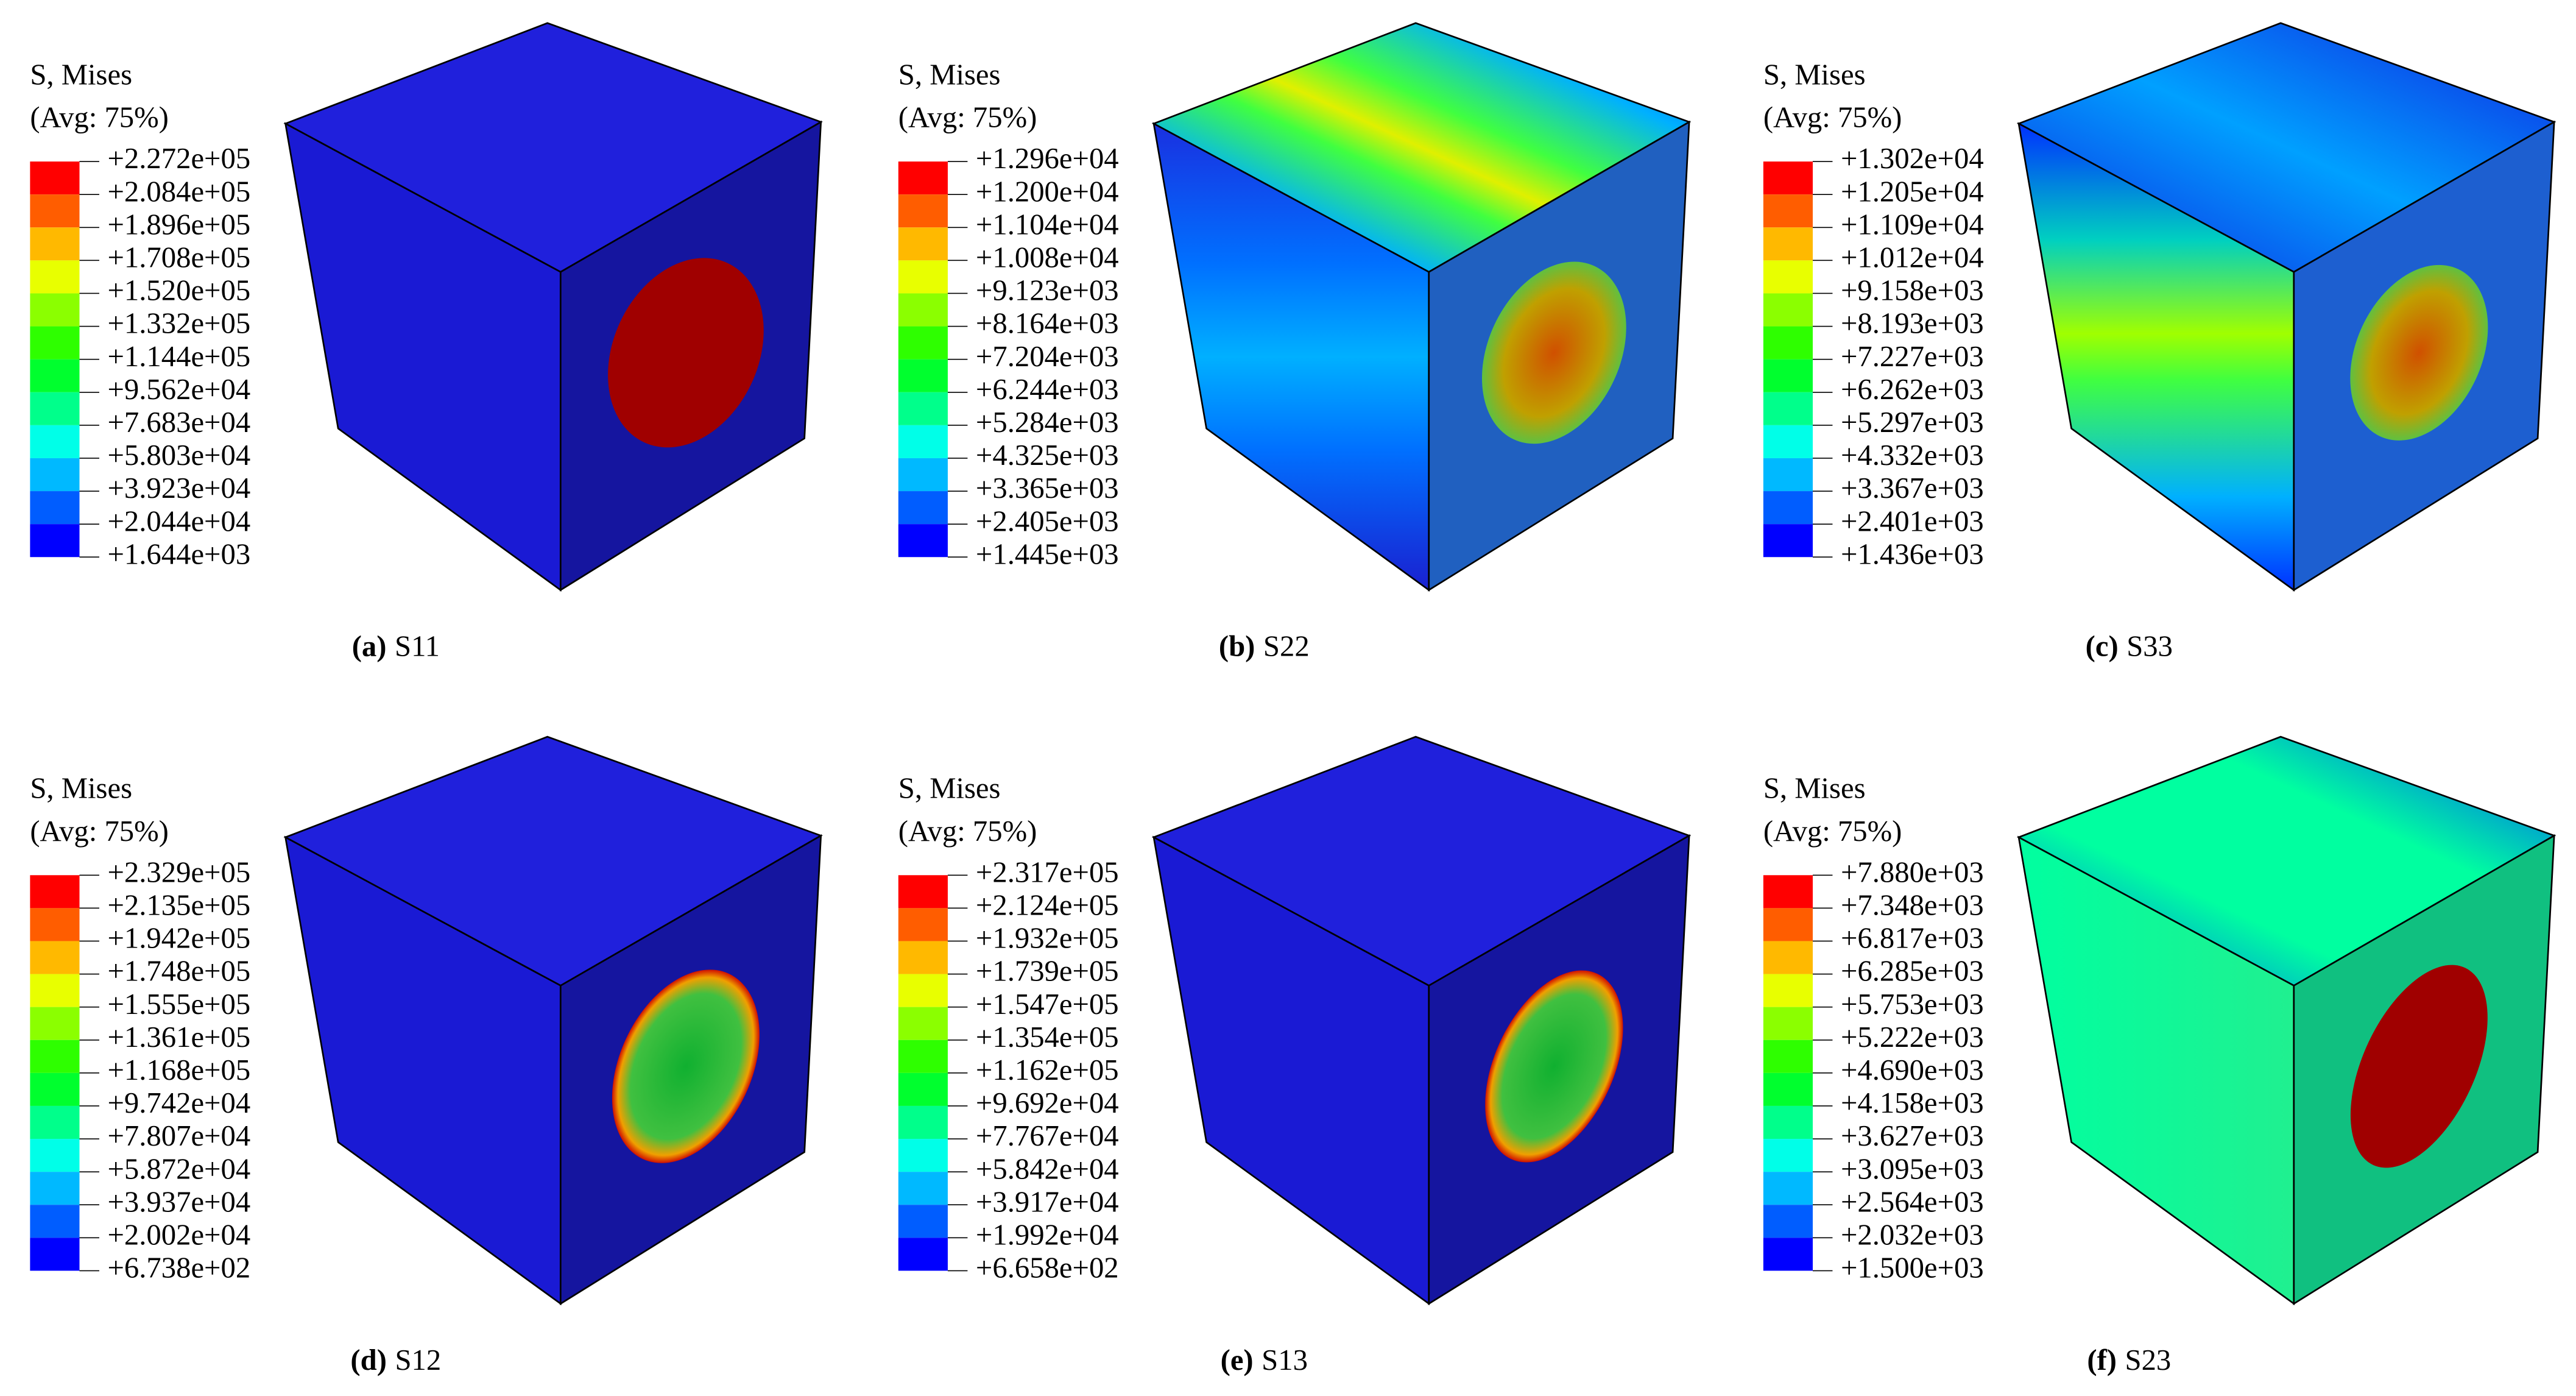  What do you see at coordinates (1912, 553) in the screenshot?
I see `legend-label: +1.436e+03` at bounding box center [1912, 553].